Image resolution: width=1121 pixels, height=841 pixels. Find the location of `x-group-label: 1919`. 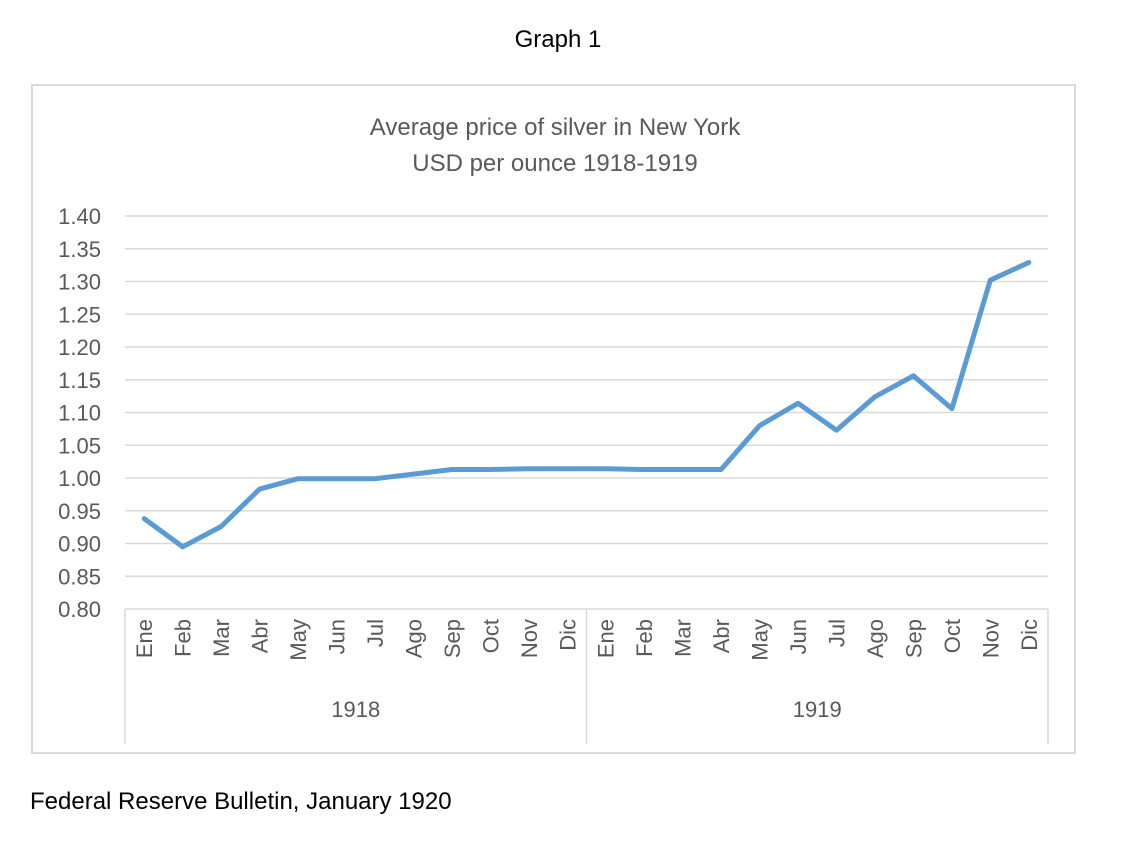

x-group-label: 1919 is located at coordinates (817, 709).